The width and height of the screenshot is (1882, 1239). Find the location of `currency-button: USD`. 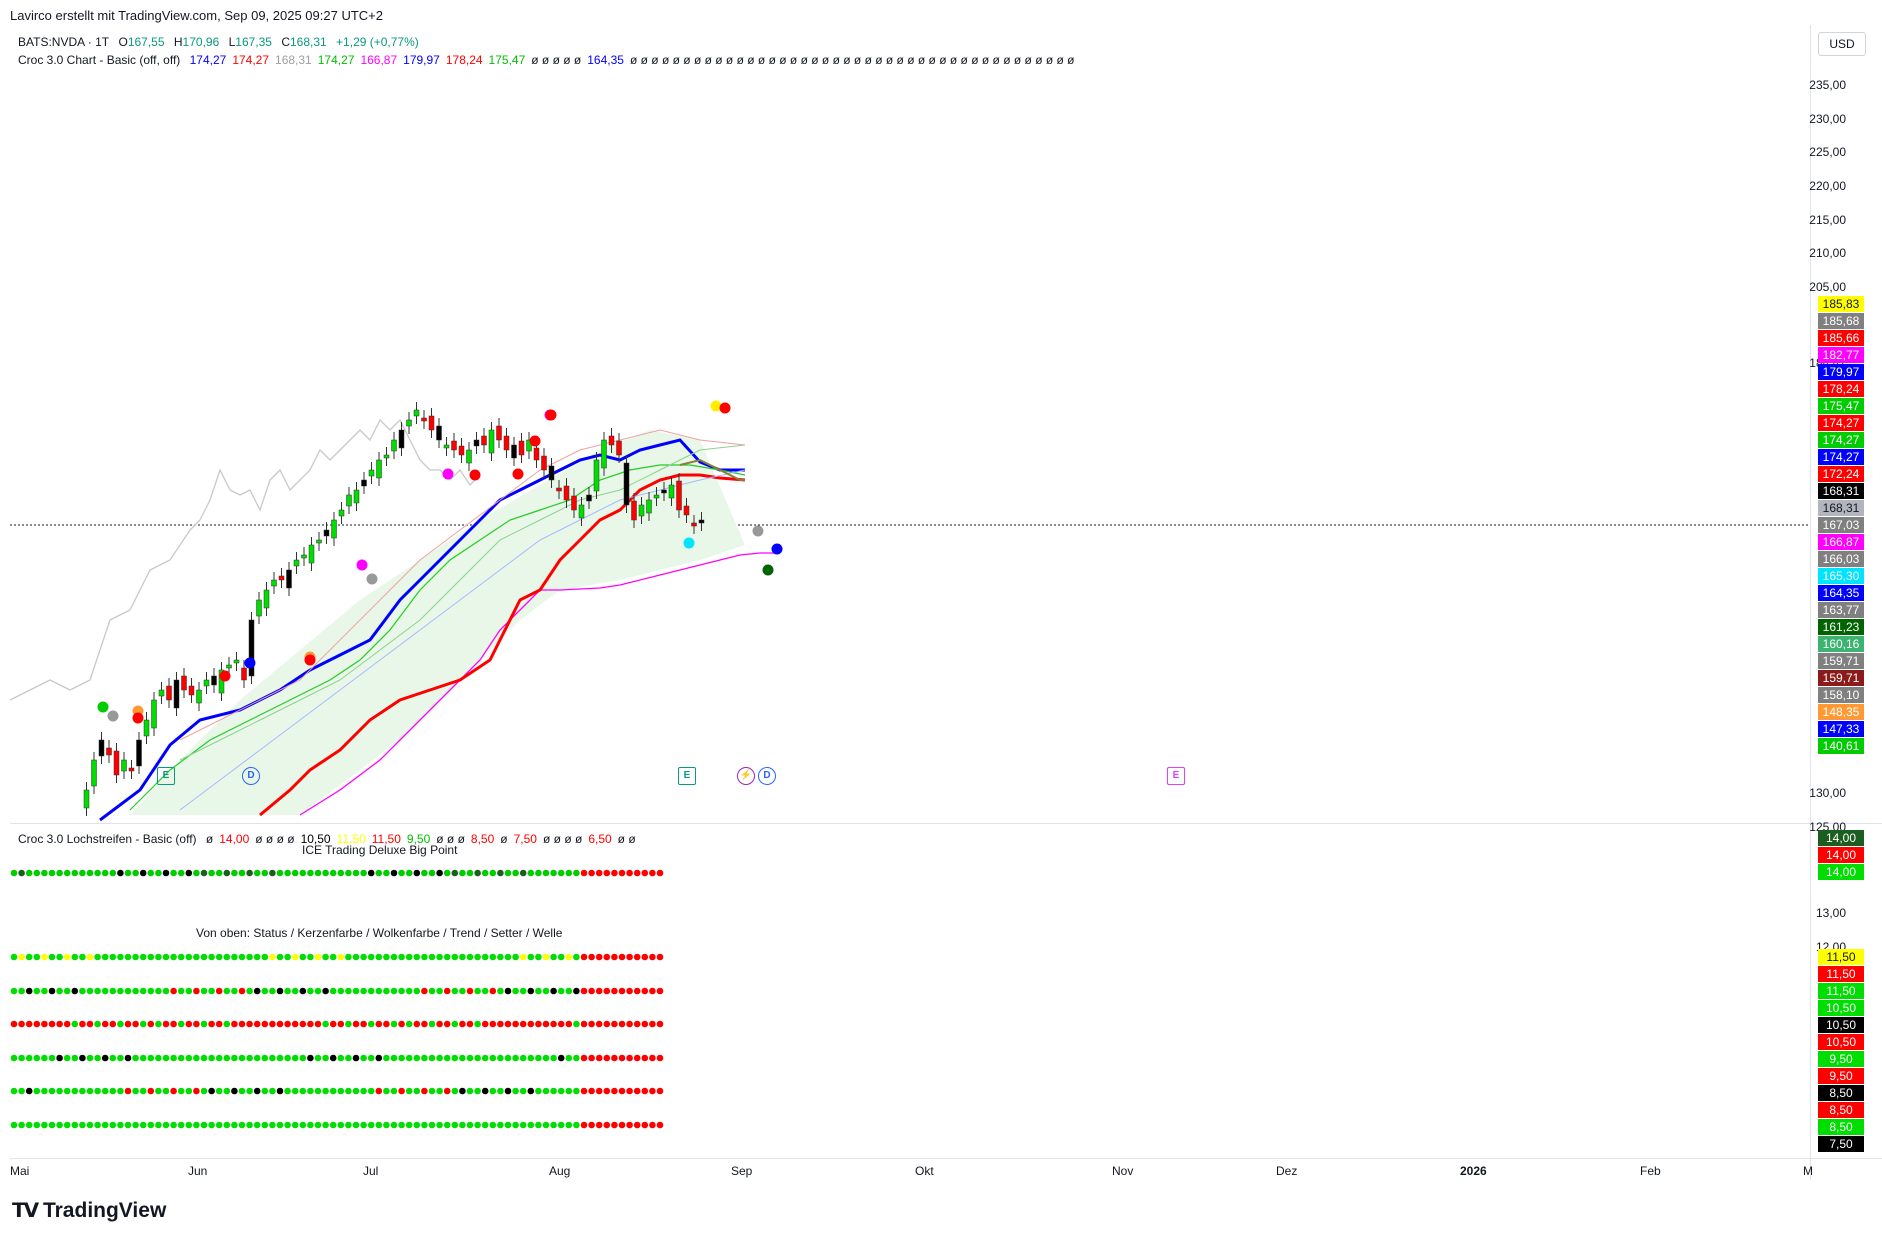

currency-button: USD is located at coordinates (1842, 44).